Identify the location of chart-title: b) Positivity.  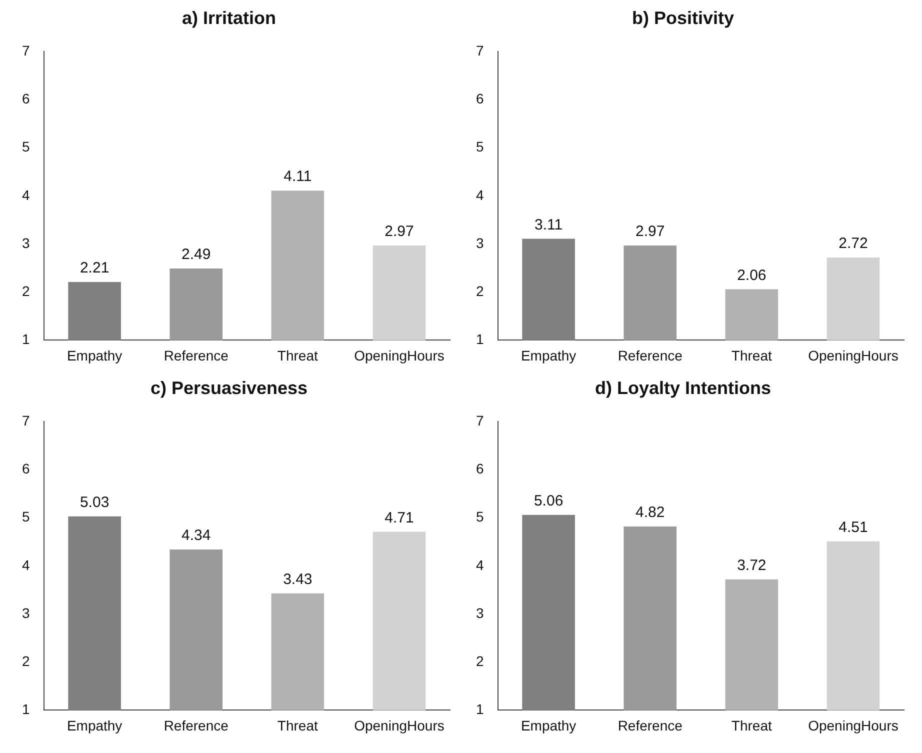
(683, 18).